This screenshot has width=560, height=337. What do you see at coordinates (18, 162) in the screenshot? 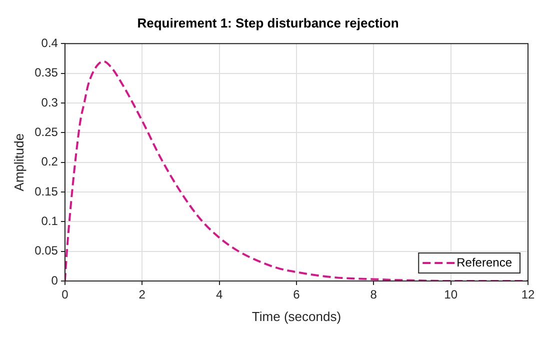
I see `y-axis-title: Amplitude` at bounding box center [18, 162].